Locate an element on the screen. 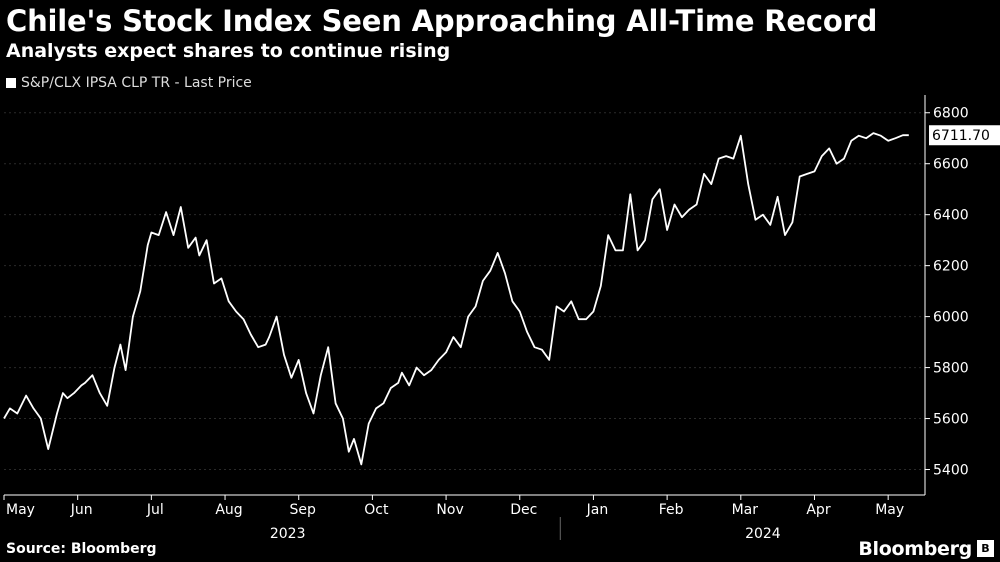 The width and height of the screenshot is (1000, 562). last-value-label: 6711.70 is located at coordinates (961, 136).